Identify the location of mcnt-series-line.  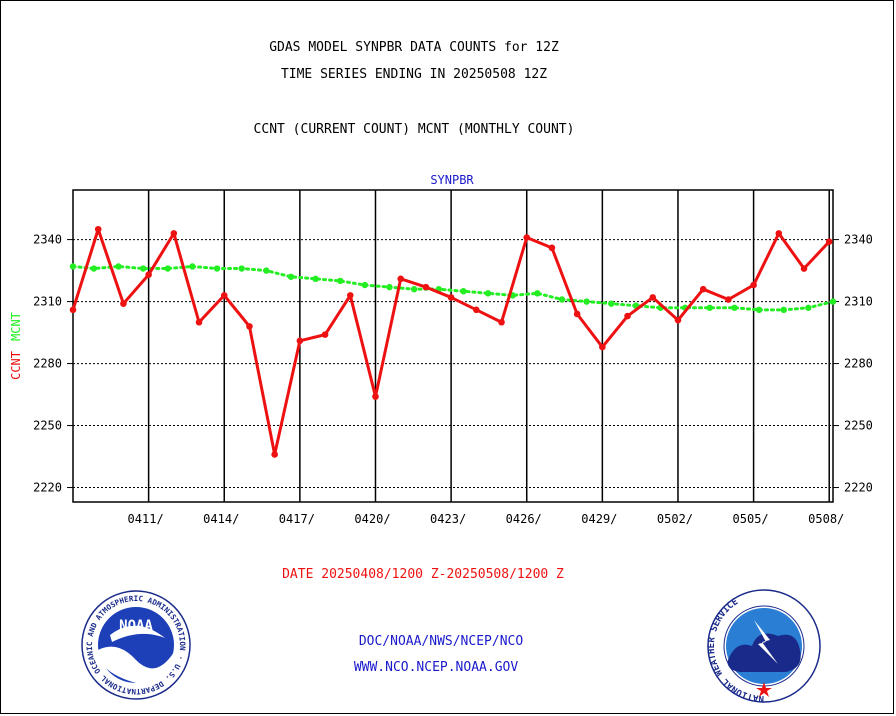
(453, 288).